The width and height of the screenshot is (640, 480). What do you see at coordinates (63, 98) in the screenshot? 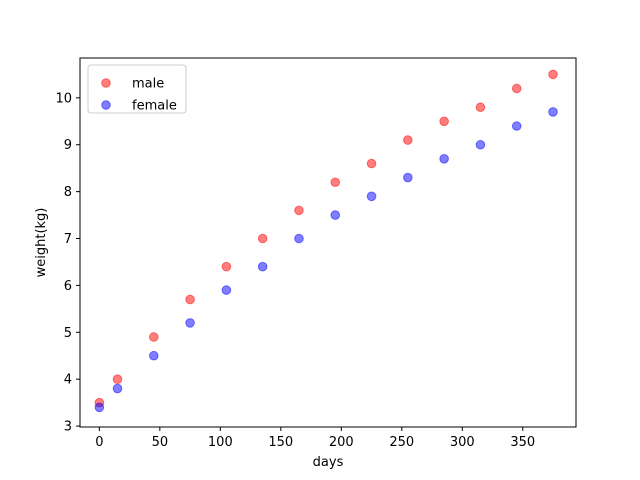
I see `y-tick-label: 10` at bounding box center [63, 98].